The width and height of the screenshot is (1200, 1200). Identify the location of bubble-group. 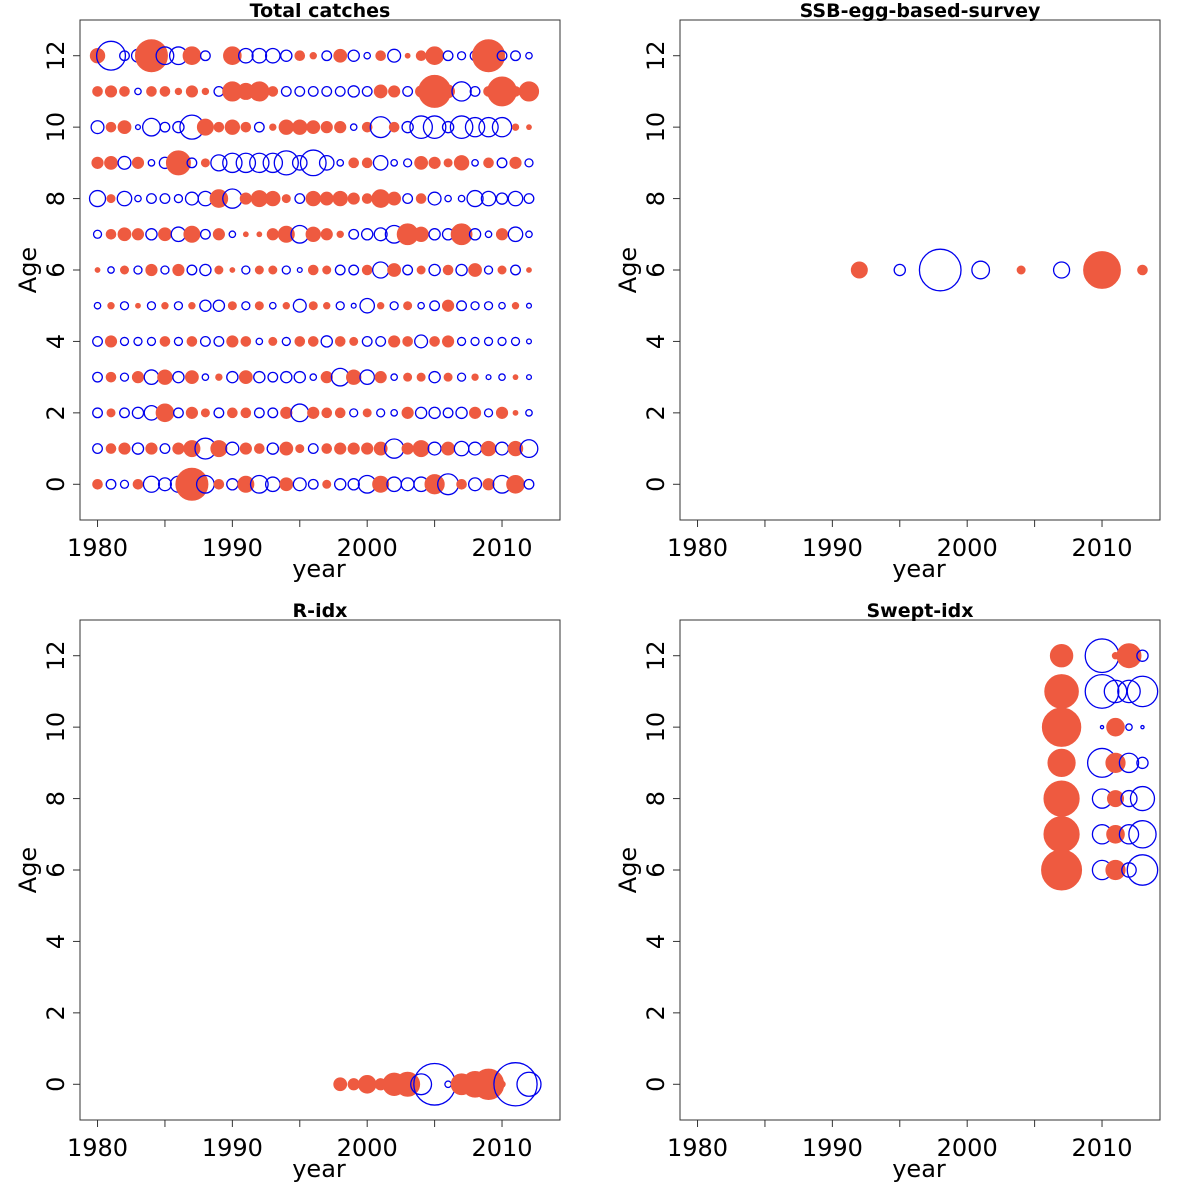
(999, 270).